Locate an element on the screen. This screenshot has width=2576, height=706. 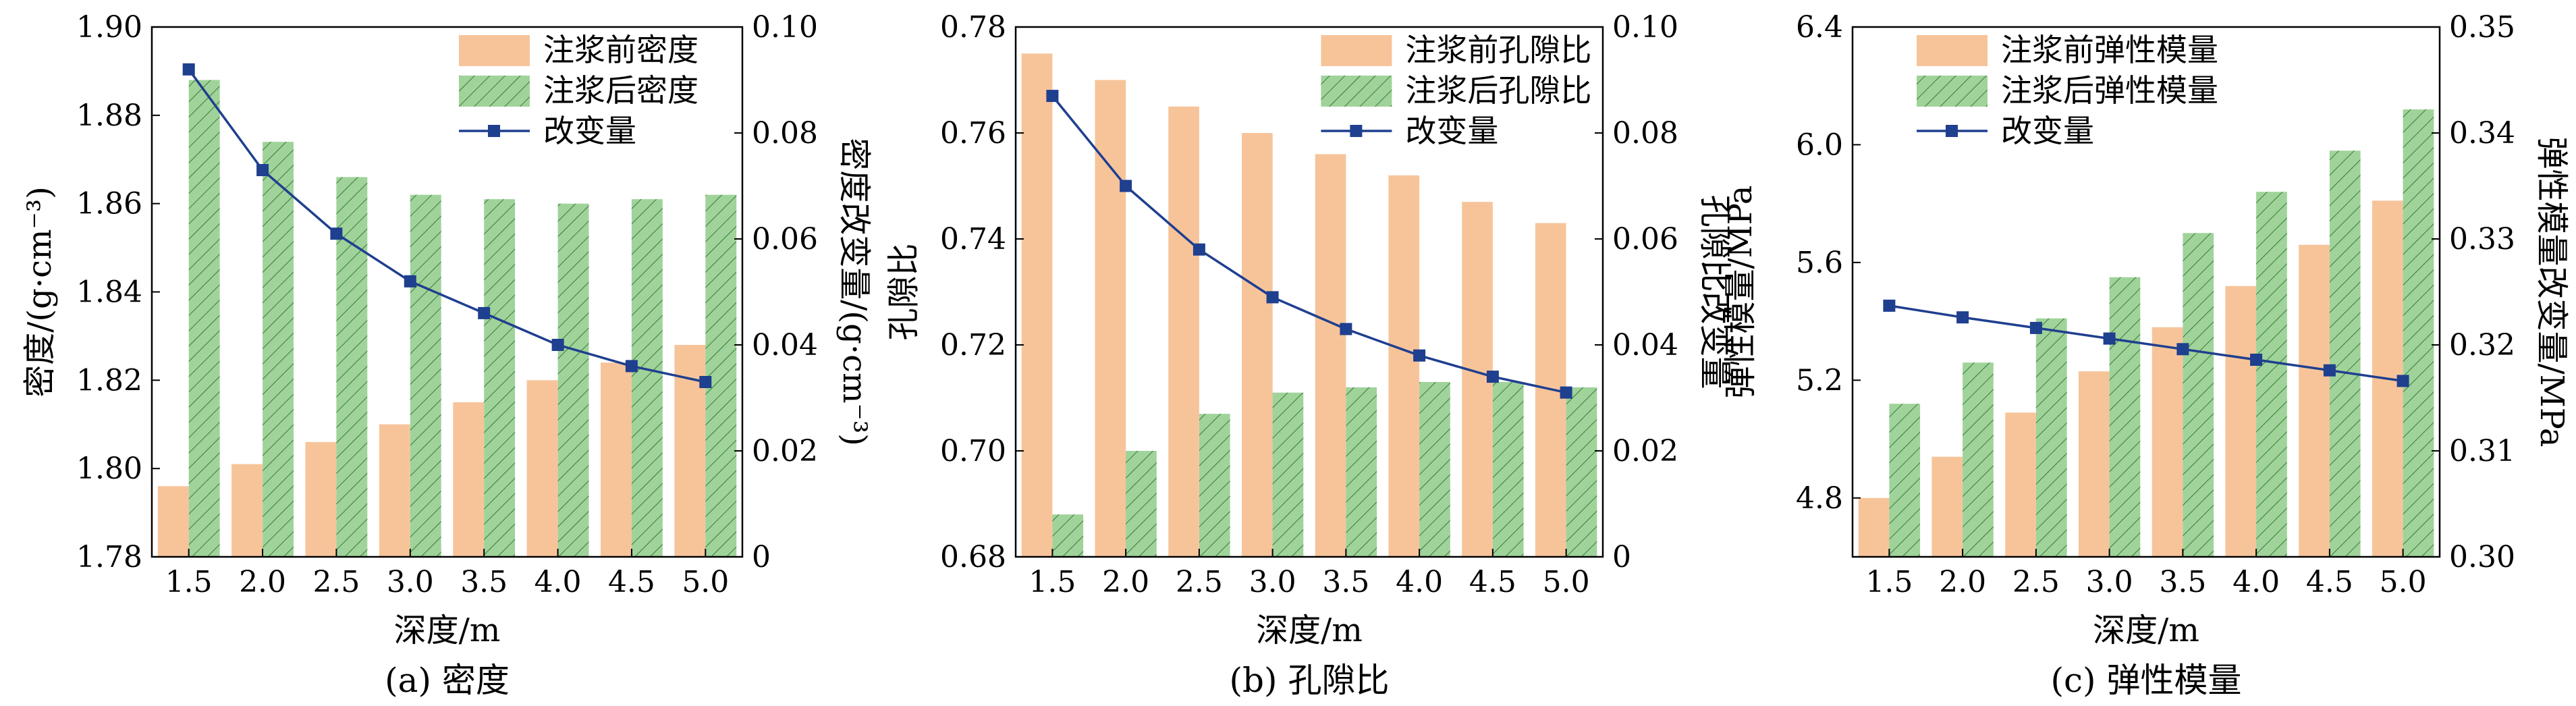
y-right-tick-label: 0.33 is located at coordinates (2482, 239).